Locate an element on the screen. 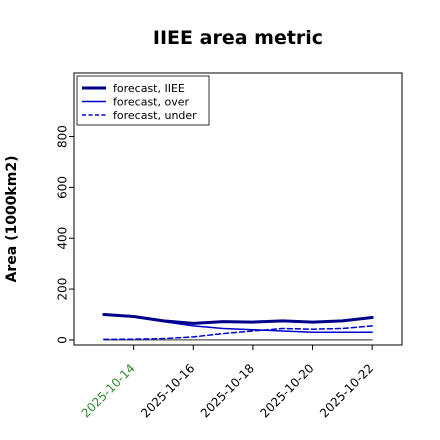 Image resolution: width=440 pixels, height=440 pixels. legend-box is located at coordinates (143, 100).